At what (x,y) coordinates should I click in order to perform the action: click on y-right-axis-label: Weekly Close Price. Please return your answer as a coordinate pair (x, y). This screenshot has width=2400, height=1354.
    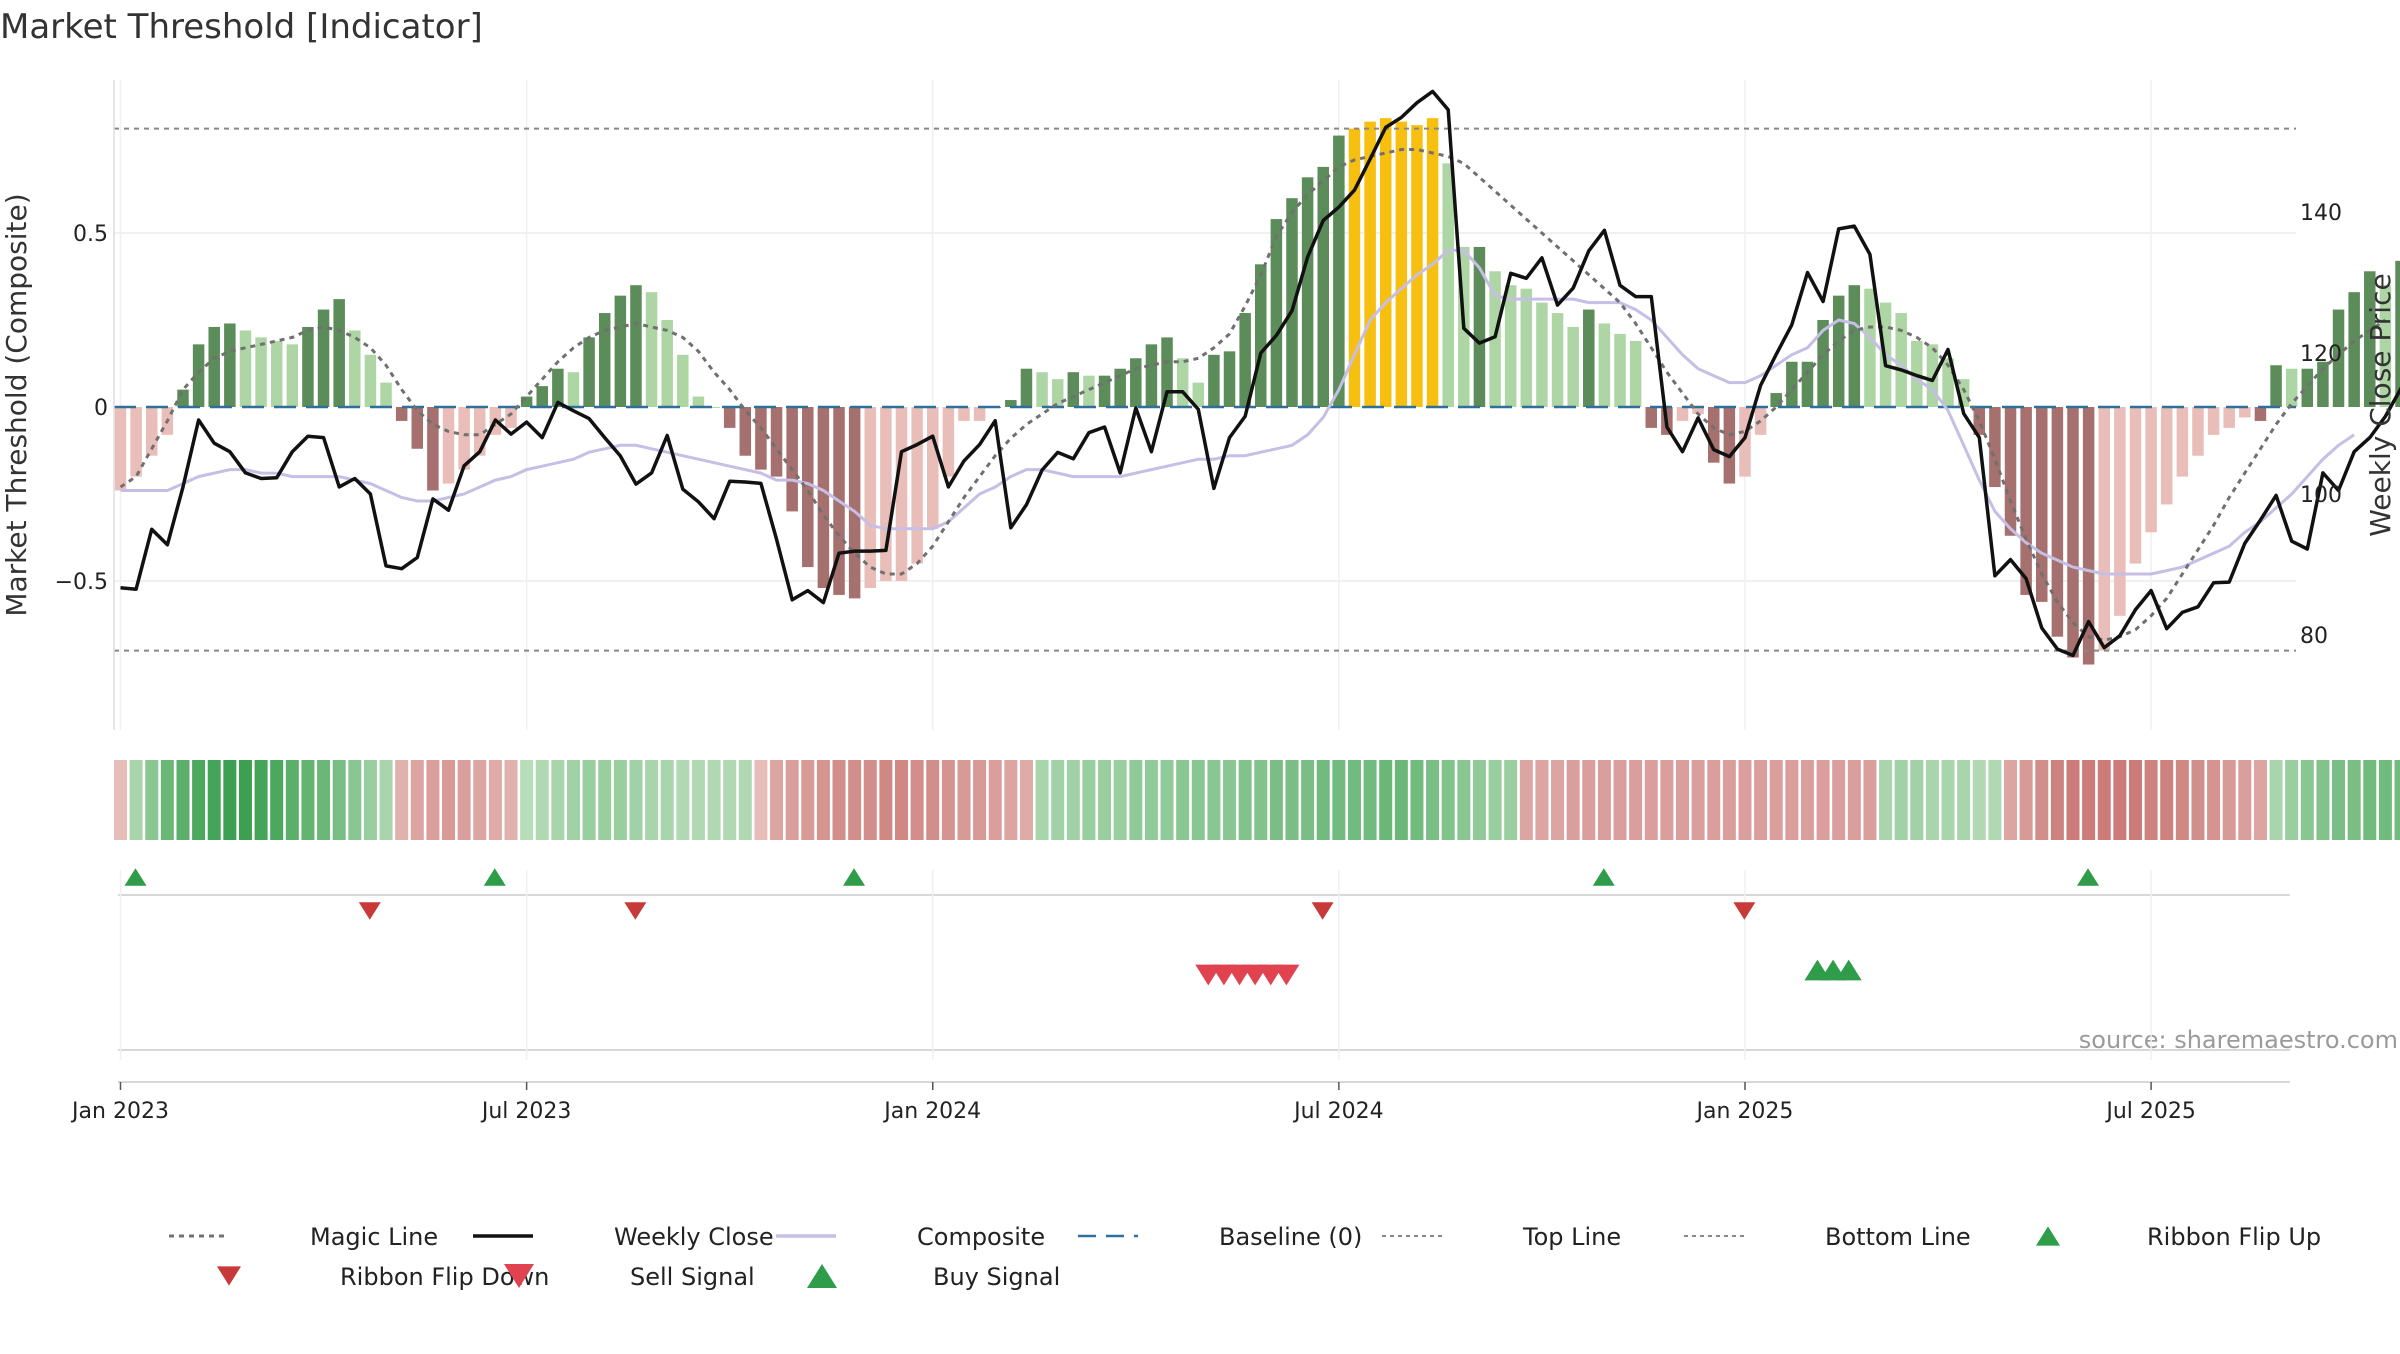
    Looking at the image, I should click on (2380, 404).